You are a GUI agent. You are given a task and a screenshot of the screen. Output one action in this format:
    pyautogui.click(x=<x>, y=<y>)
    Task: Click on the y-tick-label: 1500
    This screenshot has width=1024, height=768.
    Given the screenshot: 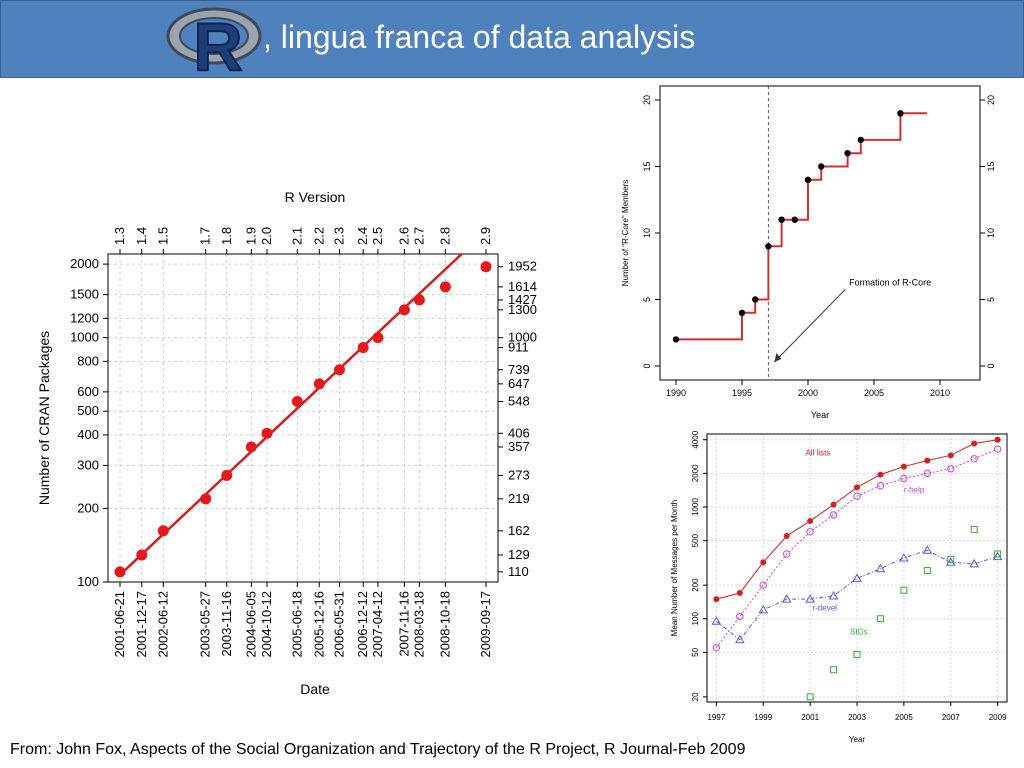 What is the action you would take?
    pyautogui.click(x=84, y=294)
    